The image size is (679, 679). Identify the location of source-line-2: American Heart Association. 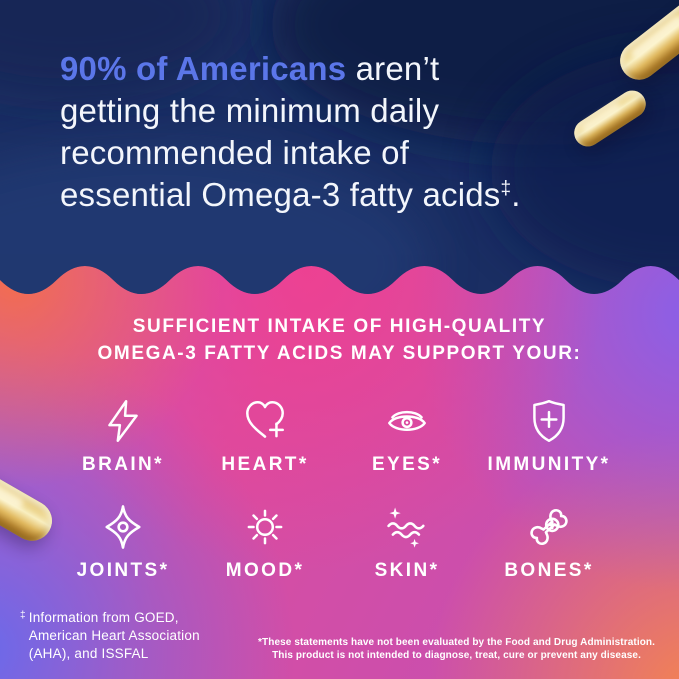
(114, 635).